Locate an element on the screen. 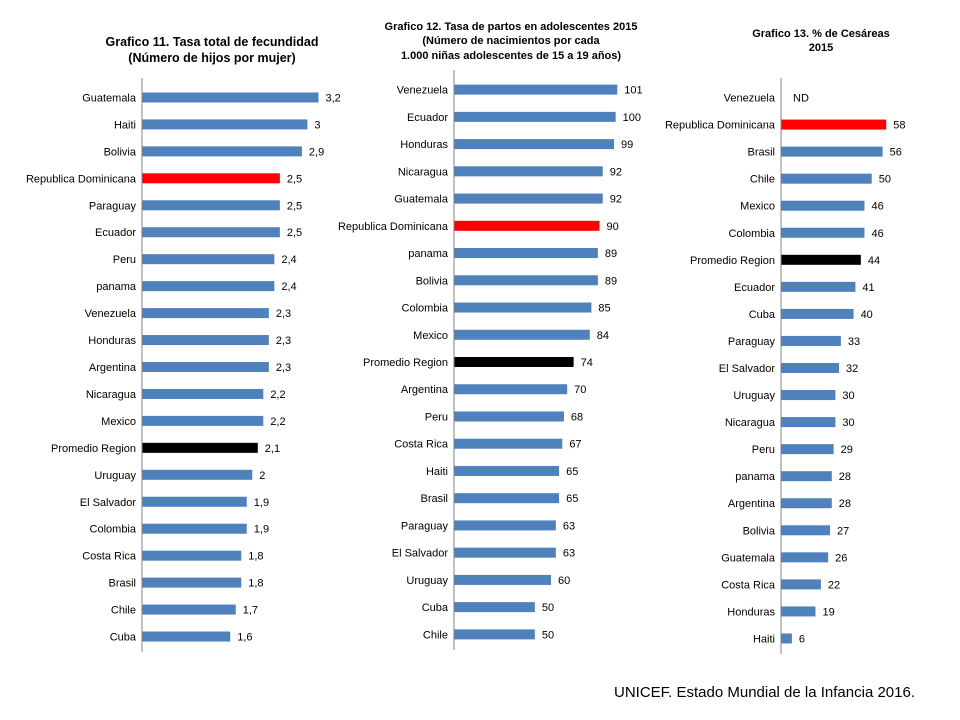 Image resolution: width=960 pixels, height=720 pixels. data-label: 84 is located at coordinates (603, 336).